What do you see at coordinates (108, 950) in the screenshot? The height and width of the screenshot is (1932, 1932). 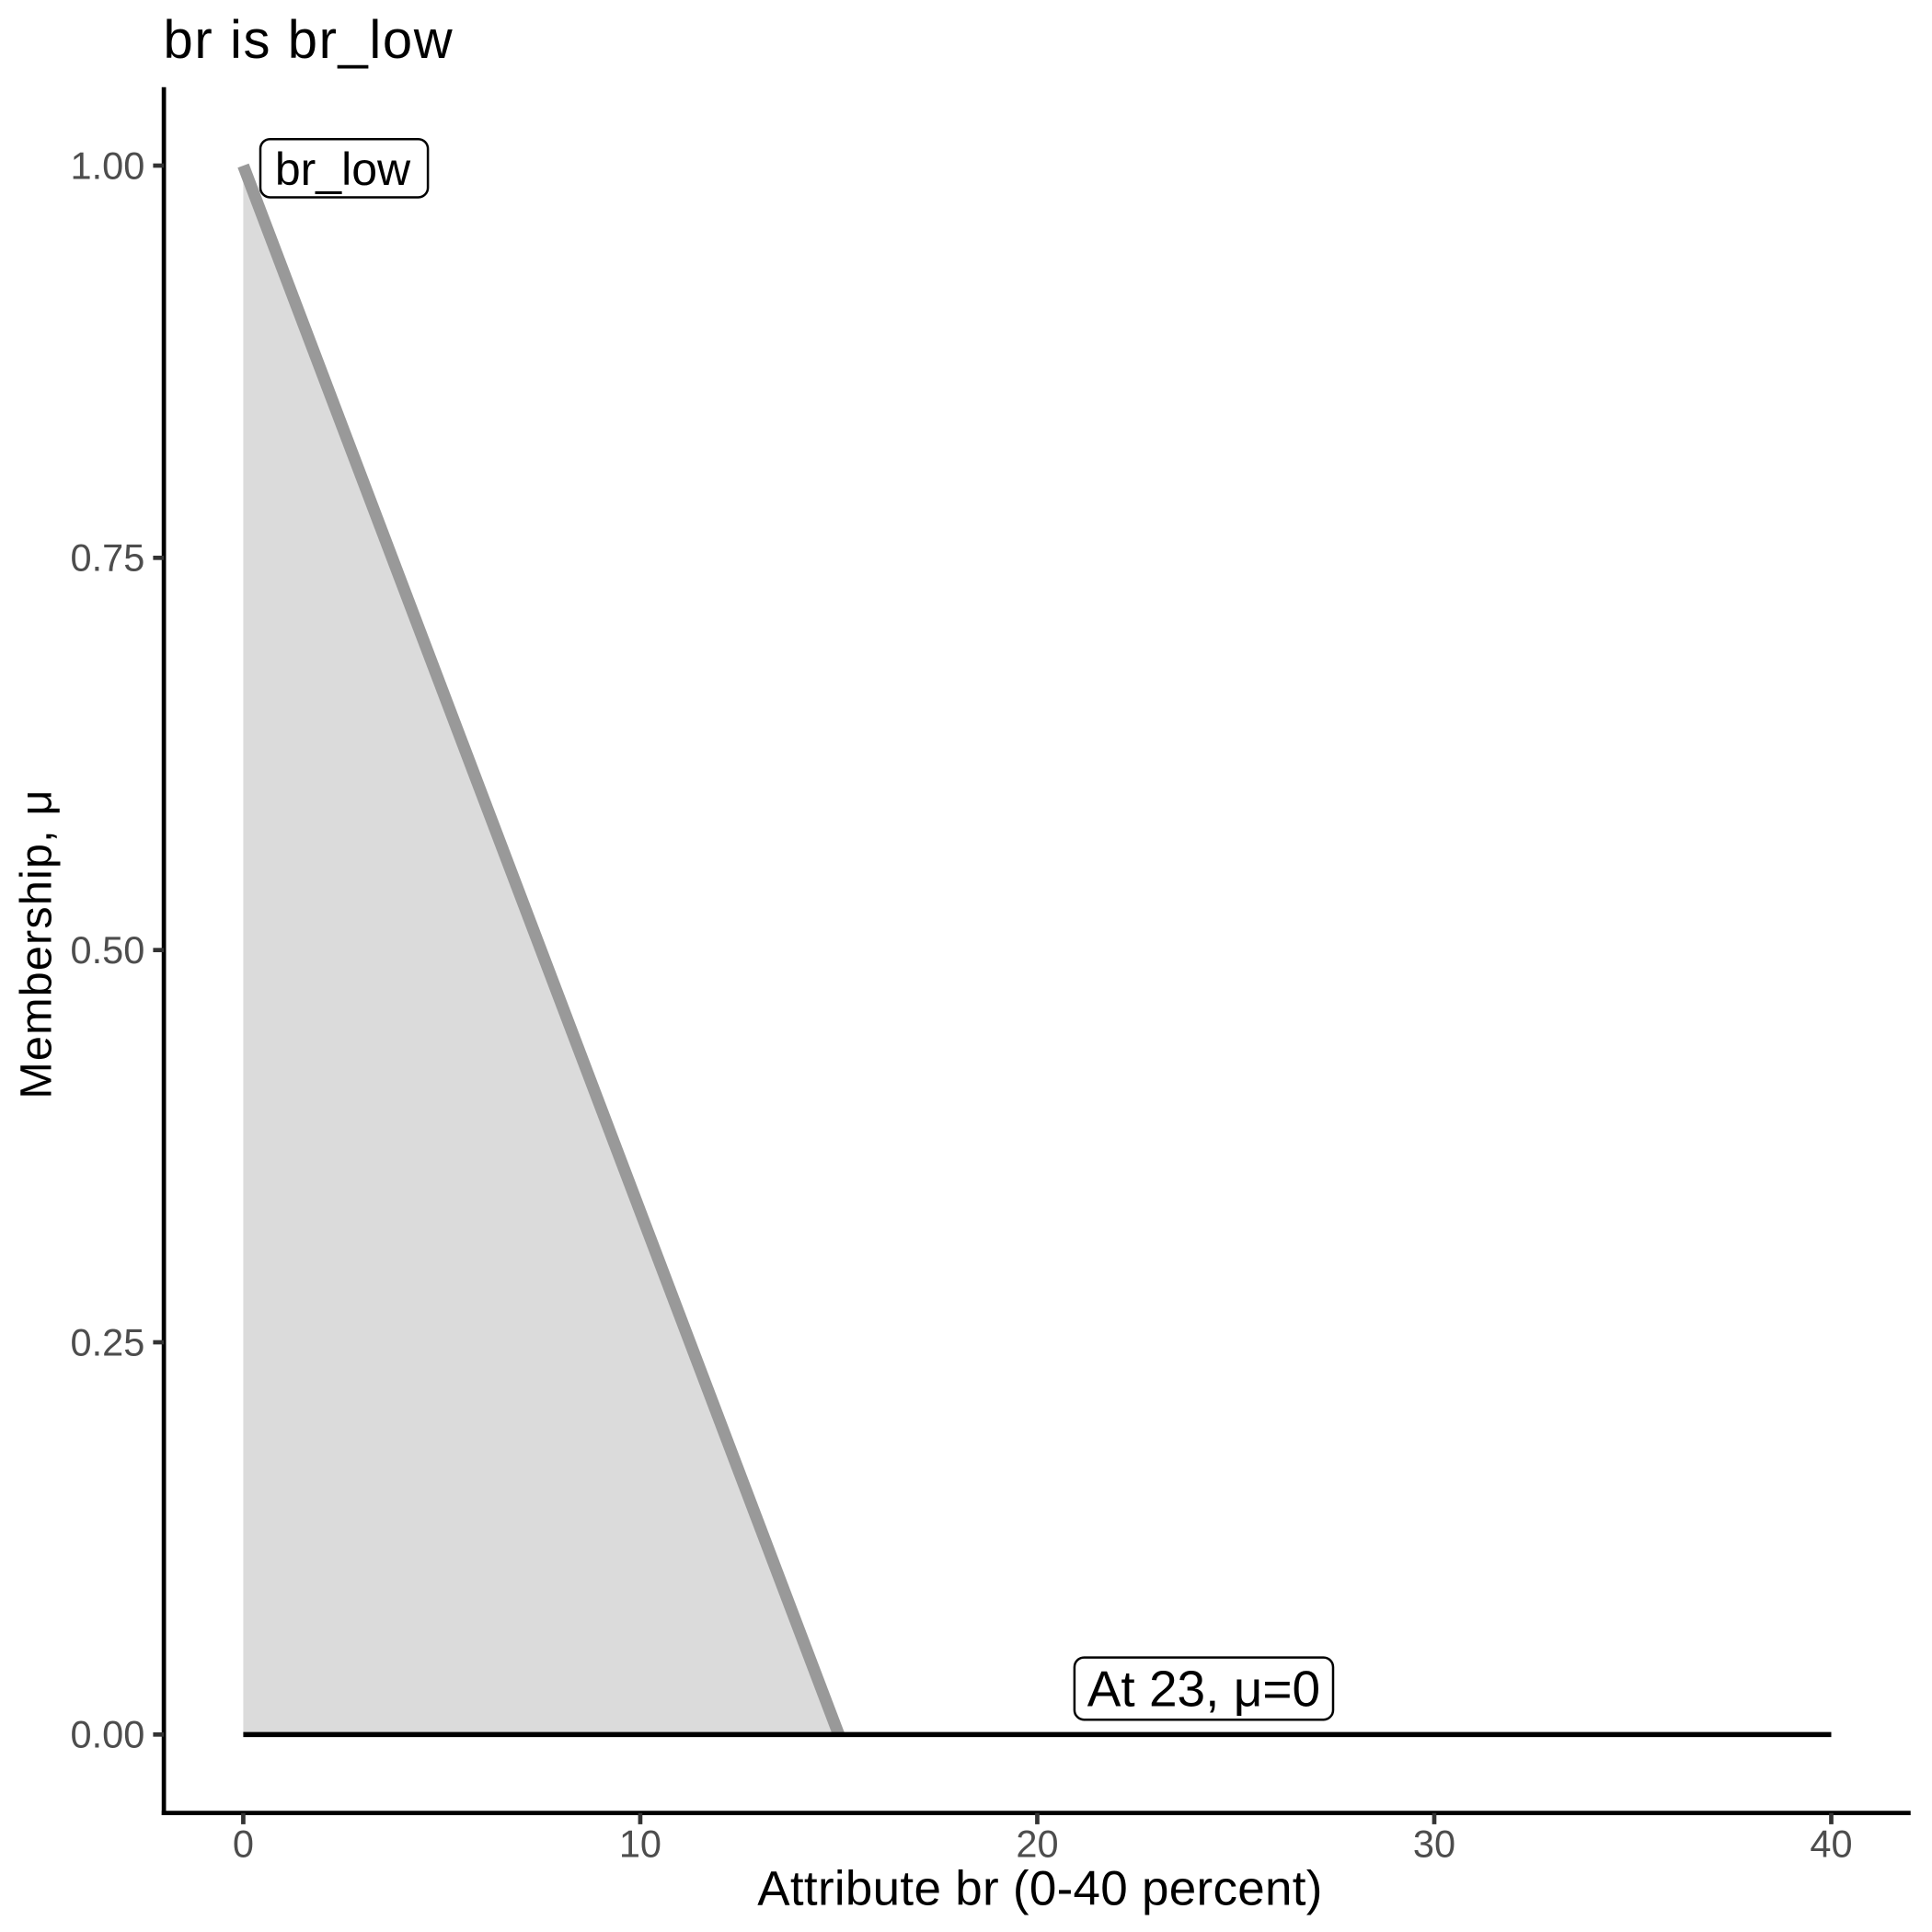 I see `svg-text: 0.50` at bounding box center [108, 950].